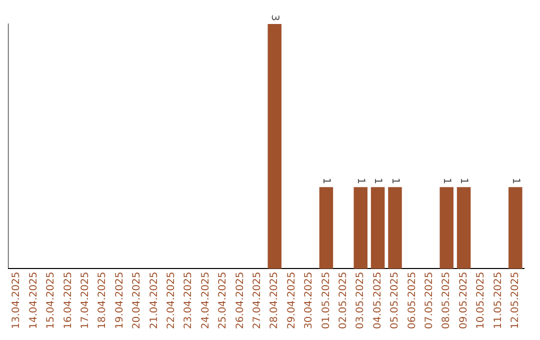  I want to click on x-tick-label: 08.05.2025, so click(446, 301).